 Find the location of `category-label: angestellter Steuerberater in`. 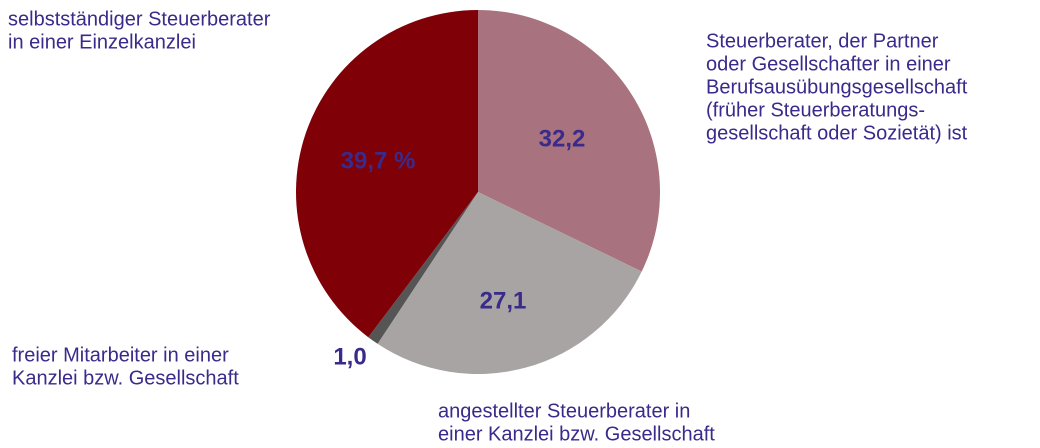

category-label: angestellter Steuerberater in is located at coordinates (564, 411).